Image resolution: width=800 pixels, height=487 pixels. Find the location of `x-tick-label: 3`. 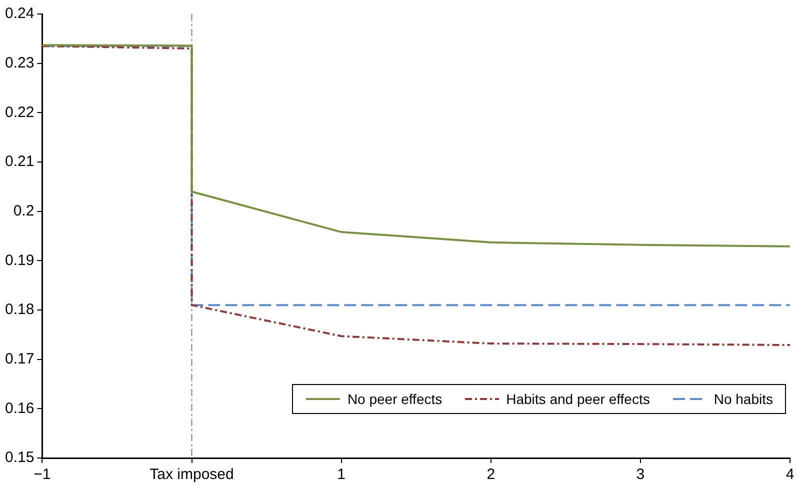

x-tick-label: 3 is located at coordinates (640, 475).